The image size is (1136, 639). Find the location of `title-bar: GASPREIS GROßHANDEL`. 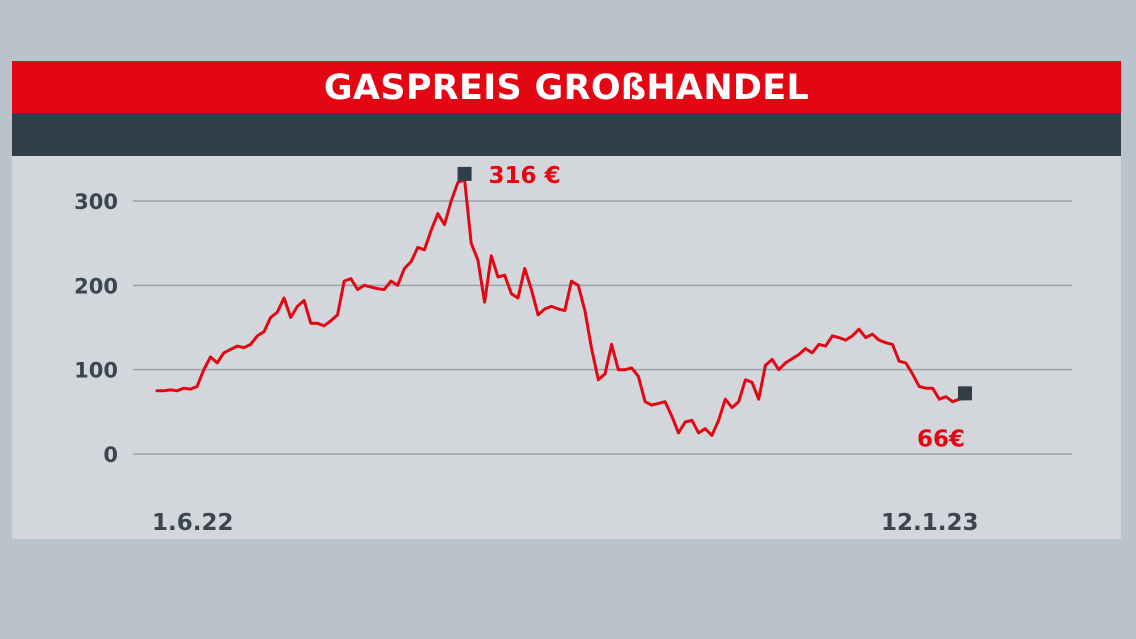

title-bar: GASPREIS GROßHANDEL is located at coordinates (566, 87).